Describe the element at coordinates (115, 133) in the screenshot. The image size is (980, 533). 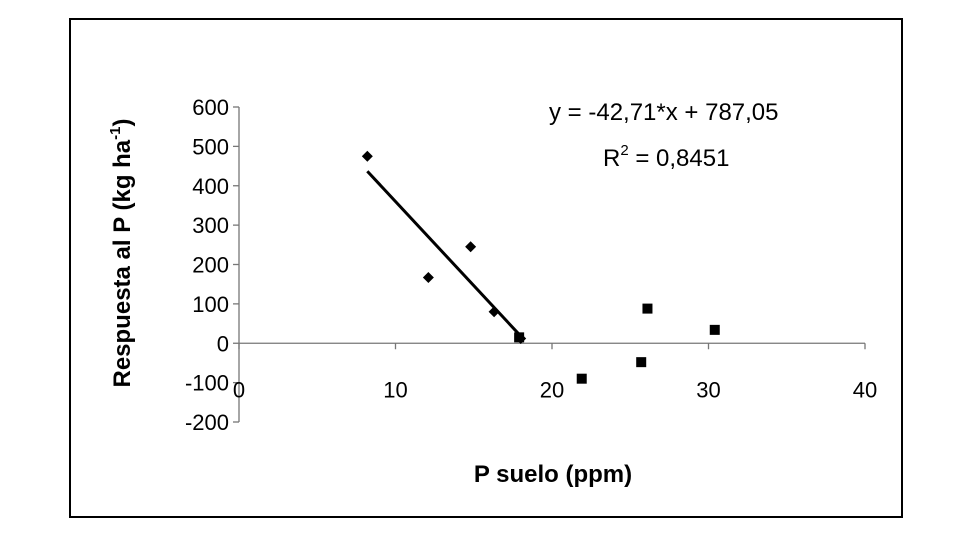
I see `y-axis-title-superscript: -1` at that location.